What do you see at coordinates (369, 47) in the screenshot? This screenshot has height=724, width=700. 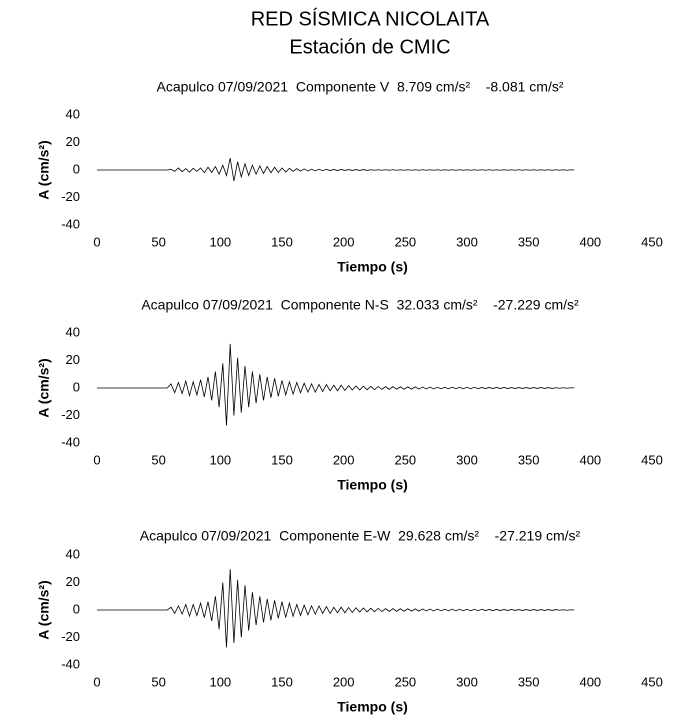 I see `figure-subtitle: Estación de CMIC` at bounding box center [369, 47].